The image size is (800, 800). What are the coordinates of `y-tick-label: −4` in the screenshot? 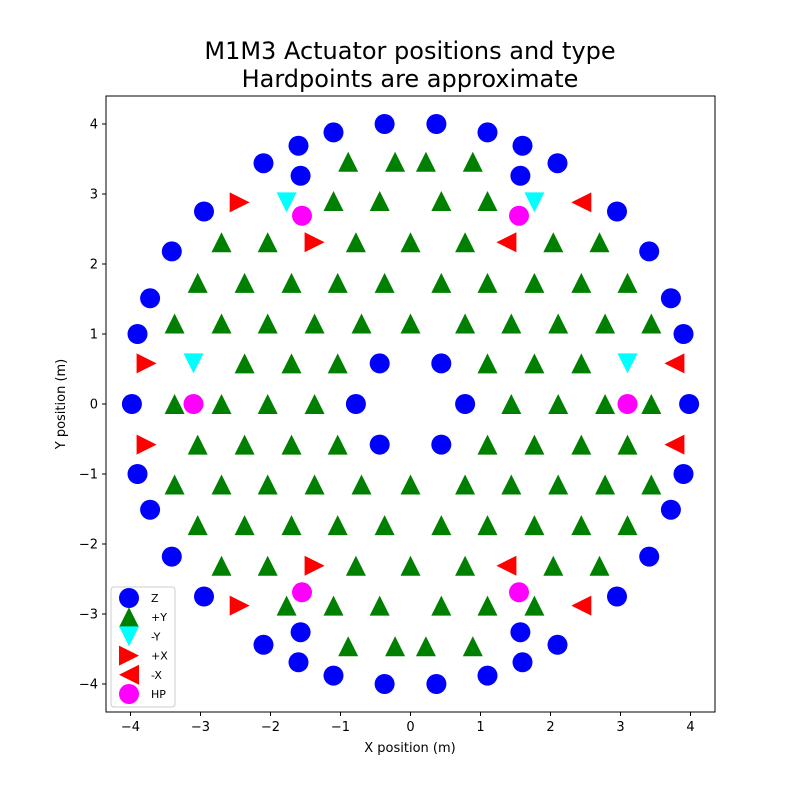 It's located at (88, 685).